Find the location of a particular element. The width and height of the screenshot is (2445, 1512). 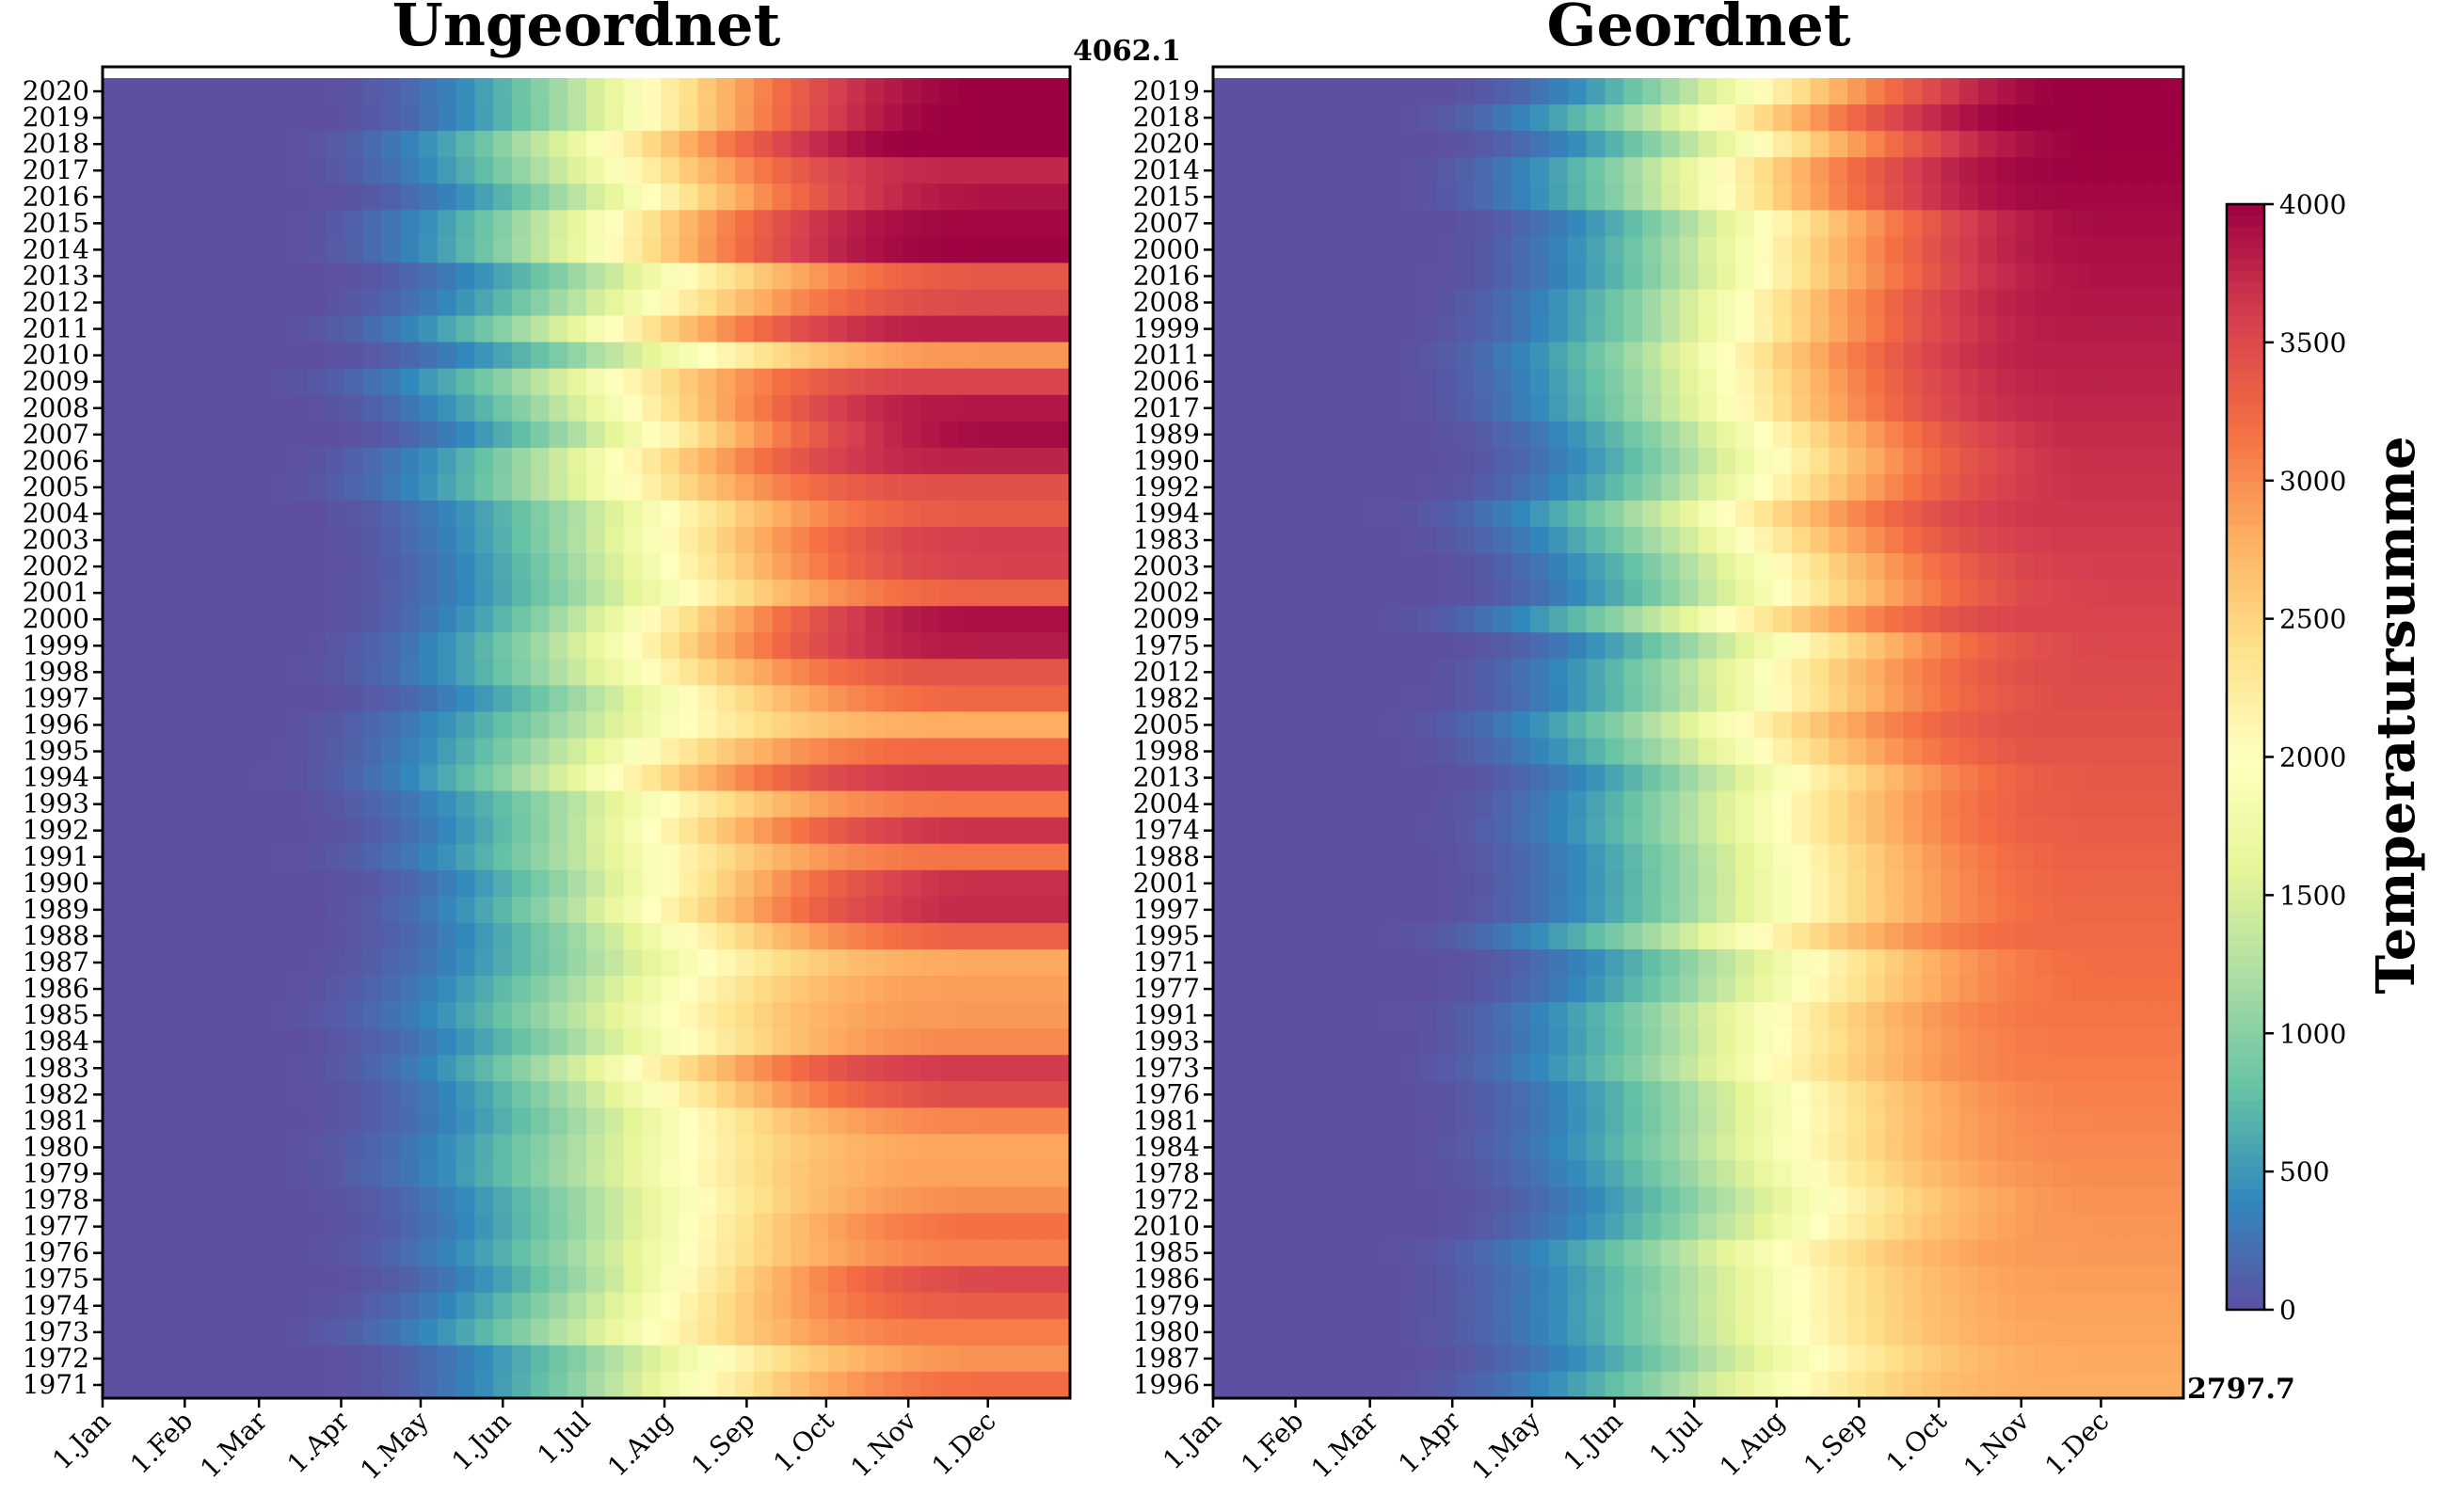

y-tick-label: 1982 is located at coordinates (56, 1093).